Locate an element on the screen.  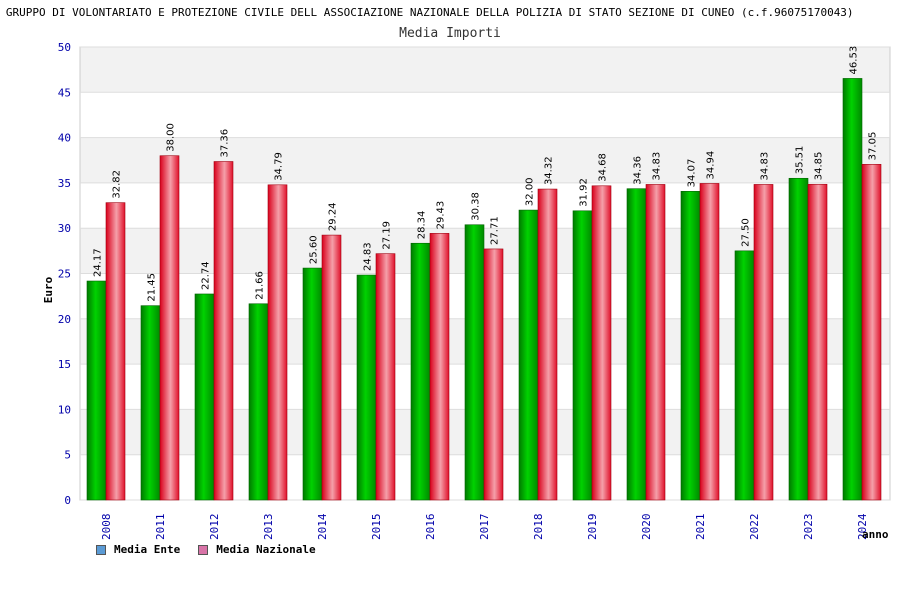
y-tick-label: 50 is located at coordinates (64, 47).